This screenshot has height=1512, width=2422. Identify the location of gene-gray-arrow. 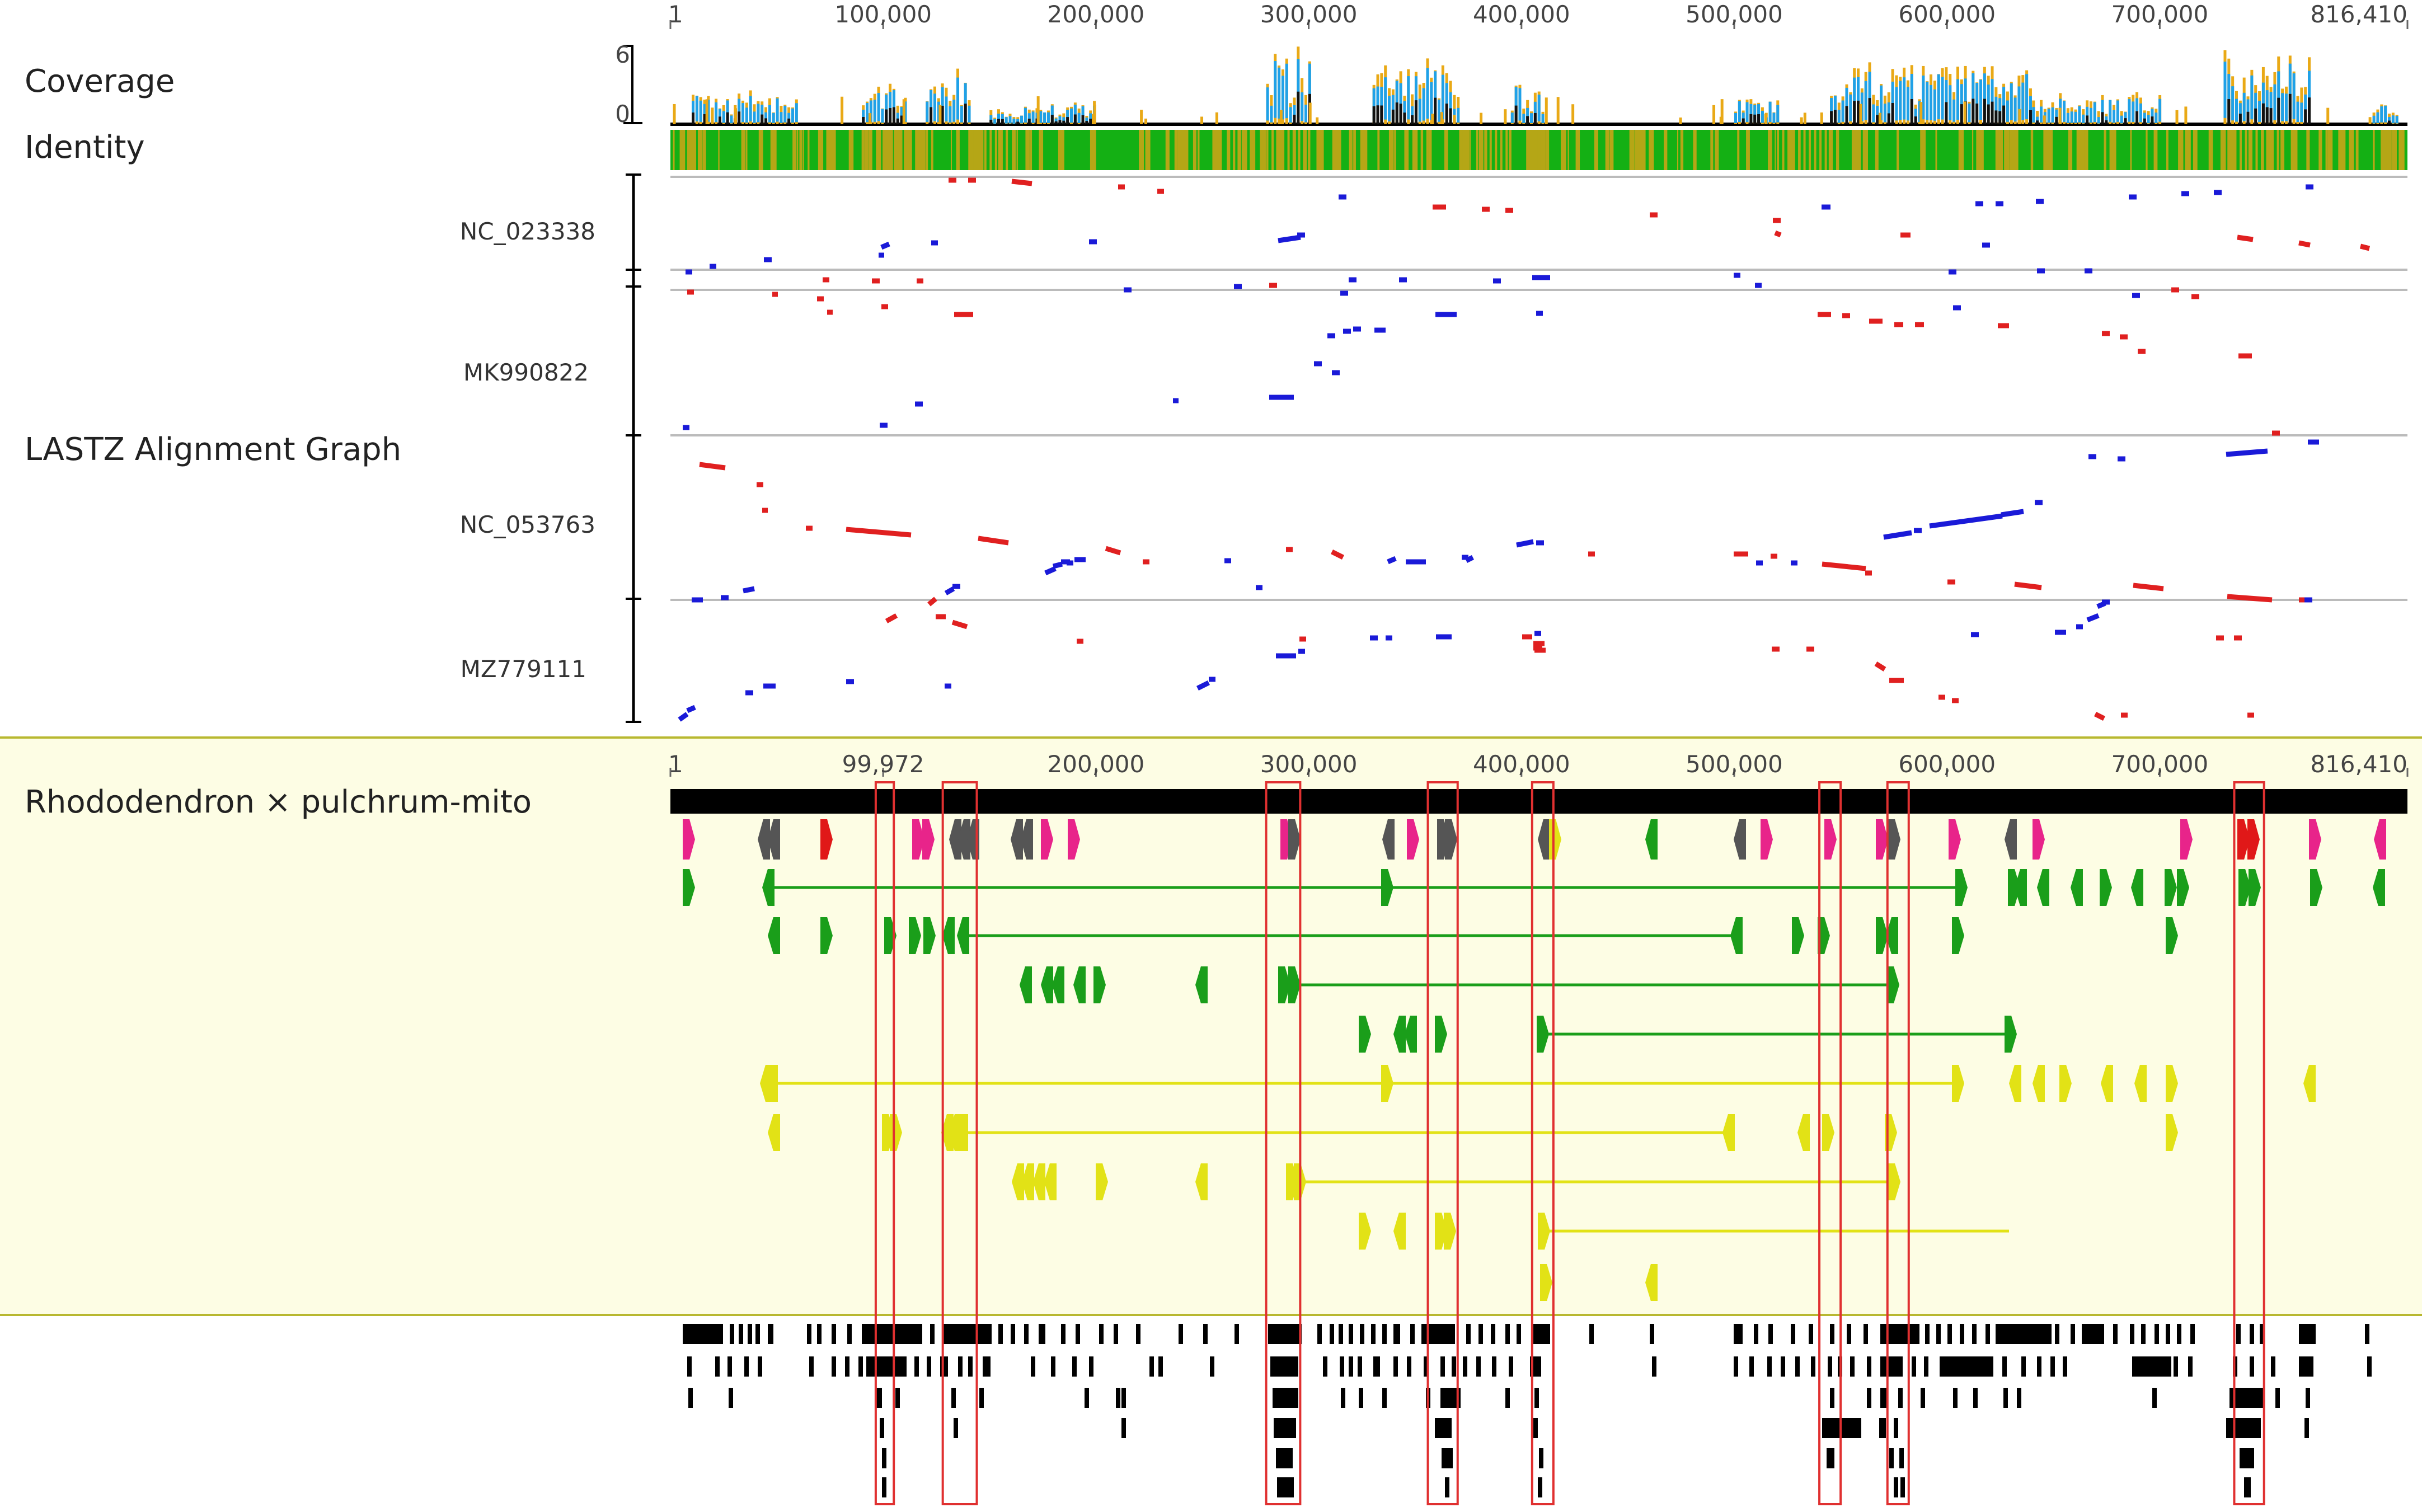
(764, 839).